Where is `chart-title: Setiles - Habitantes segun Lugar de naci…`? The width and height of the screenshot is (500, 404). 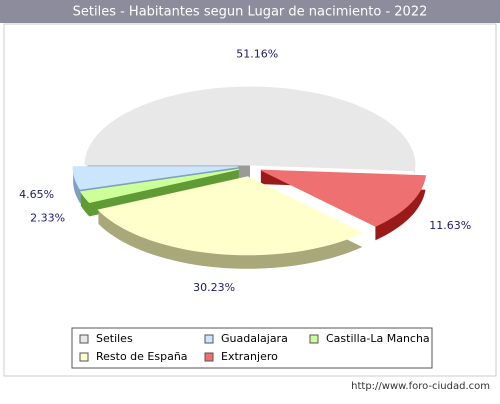
chart-title: Setiles - Habitantes segun Lugar de naci… is located at coordinates (250, 12).